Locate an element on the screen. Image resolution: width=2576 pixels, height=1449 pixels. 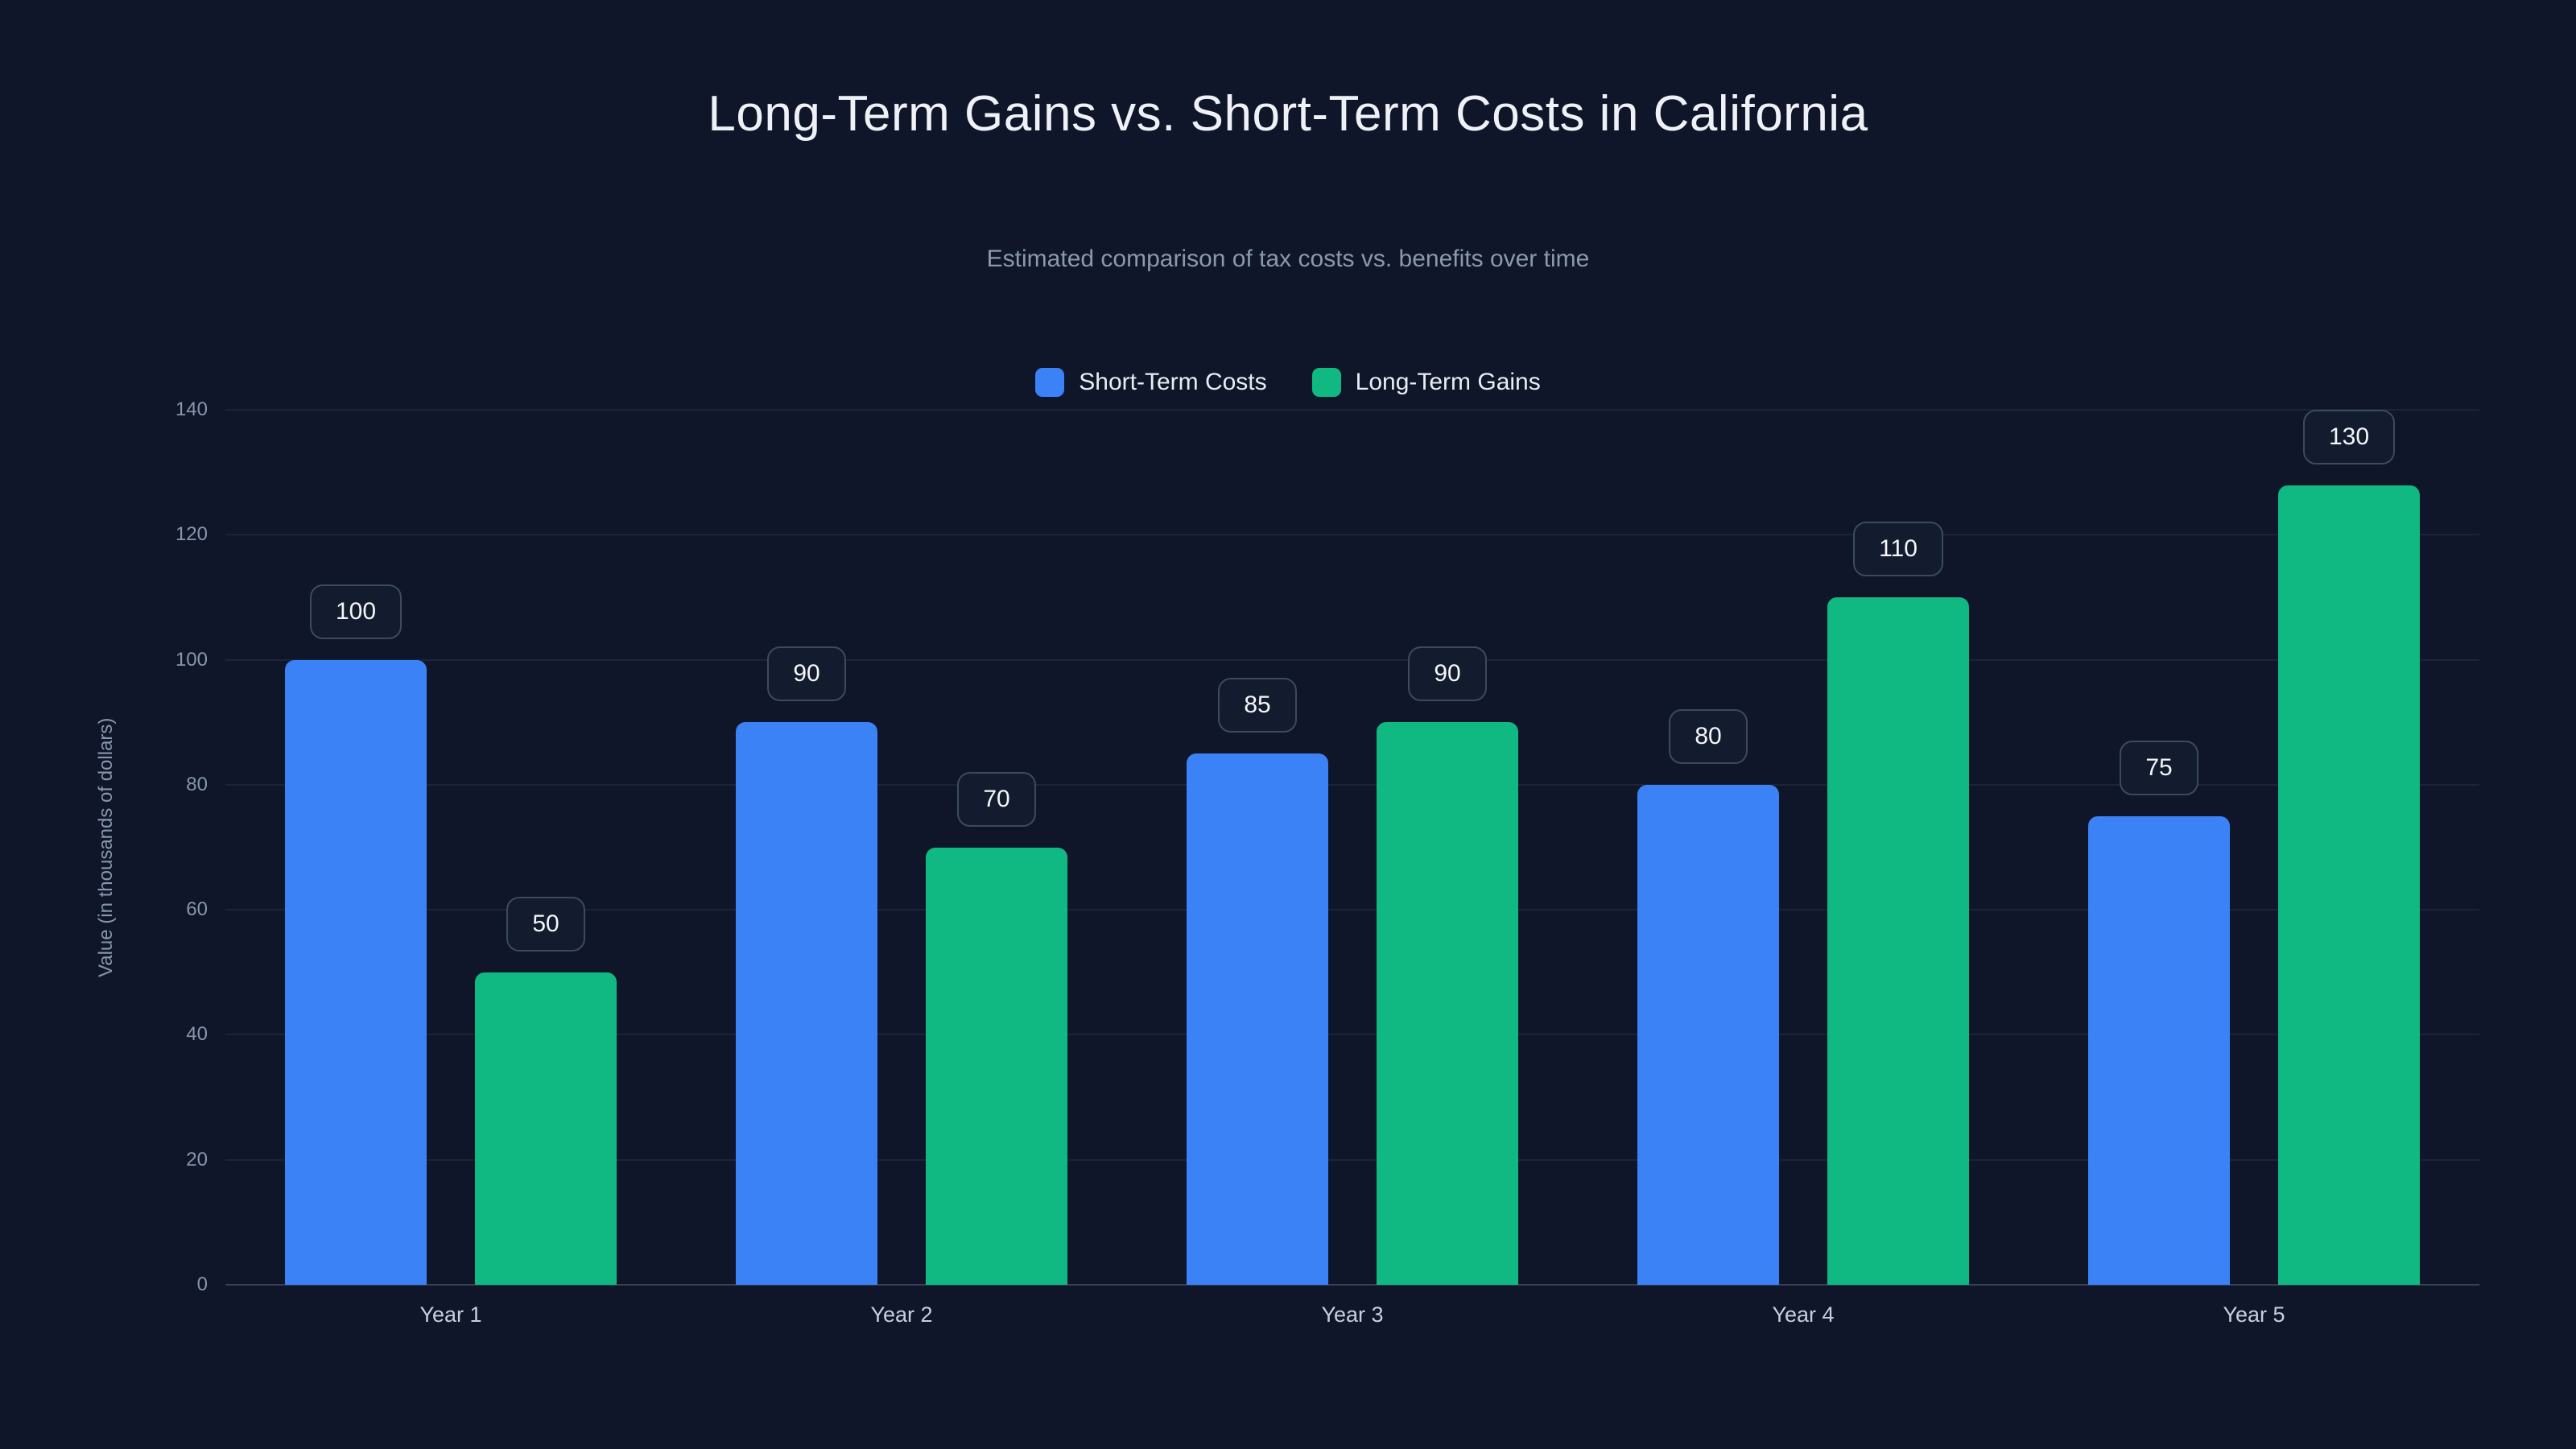
bar-wrap: 100 is located at coordinates (356, 847).